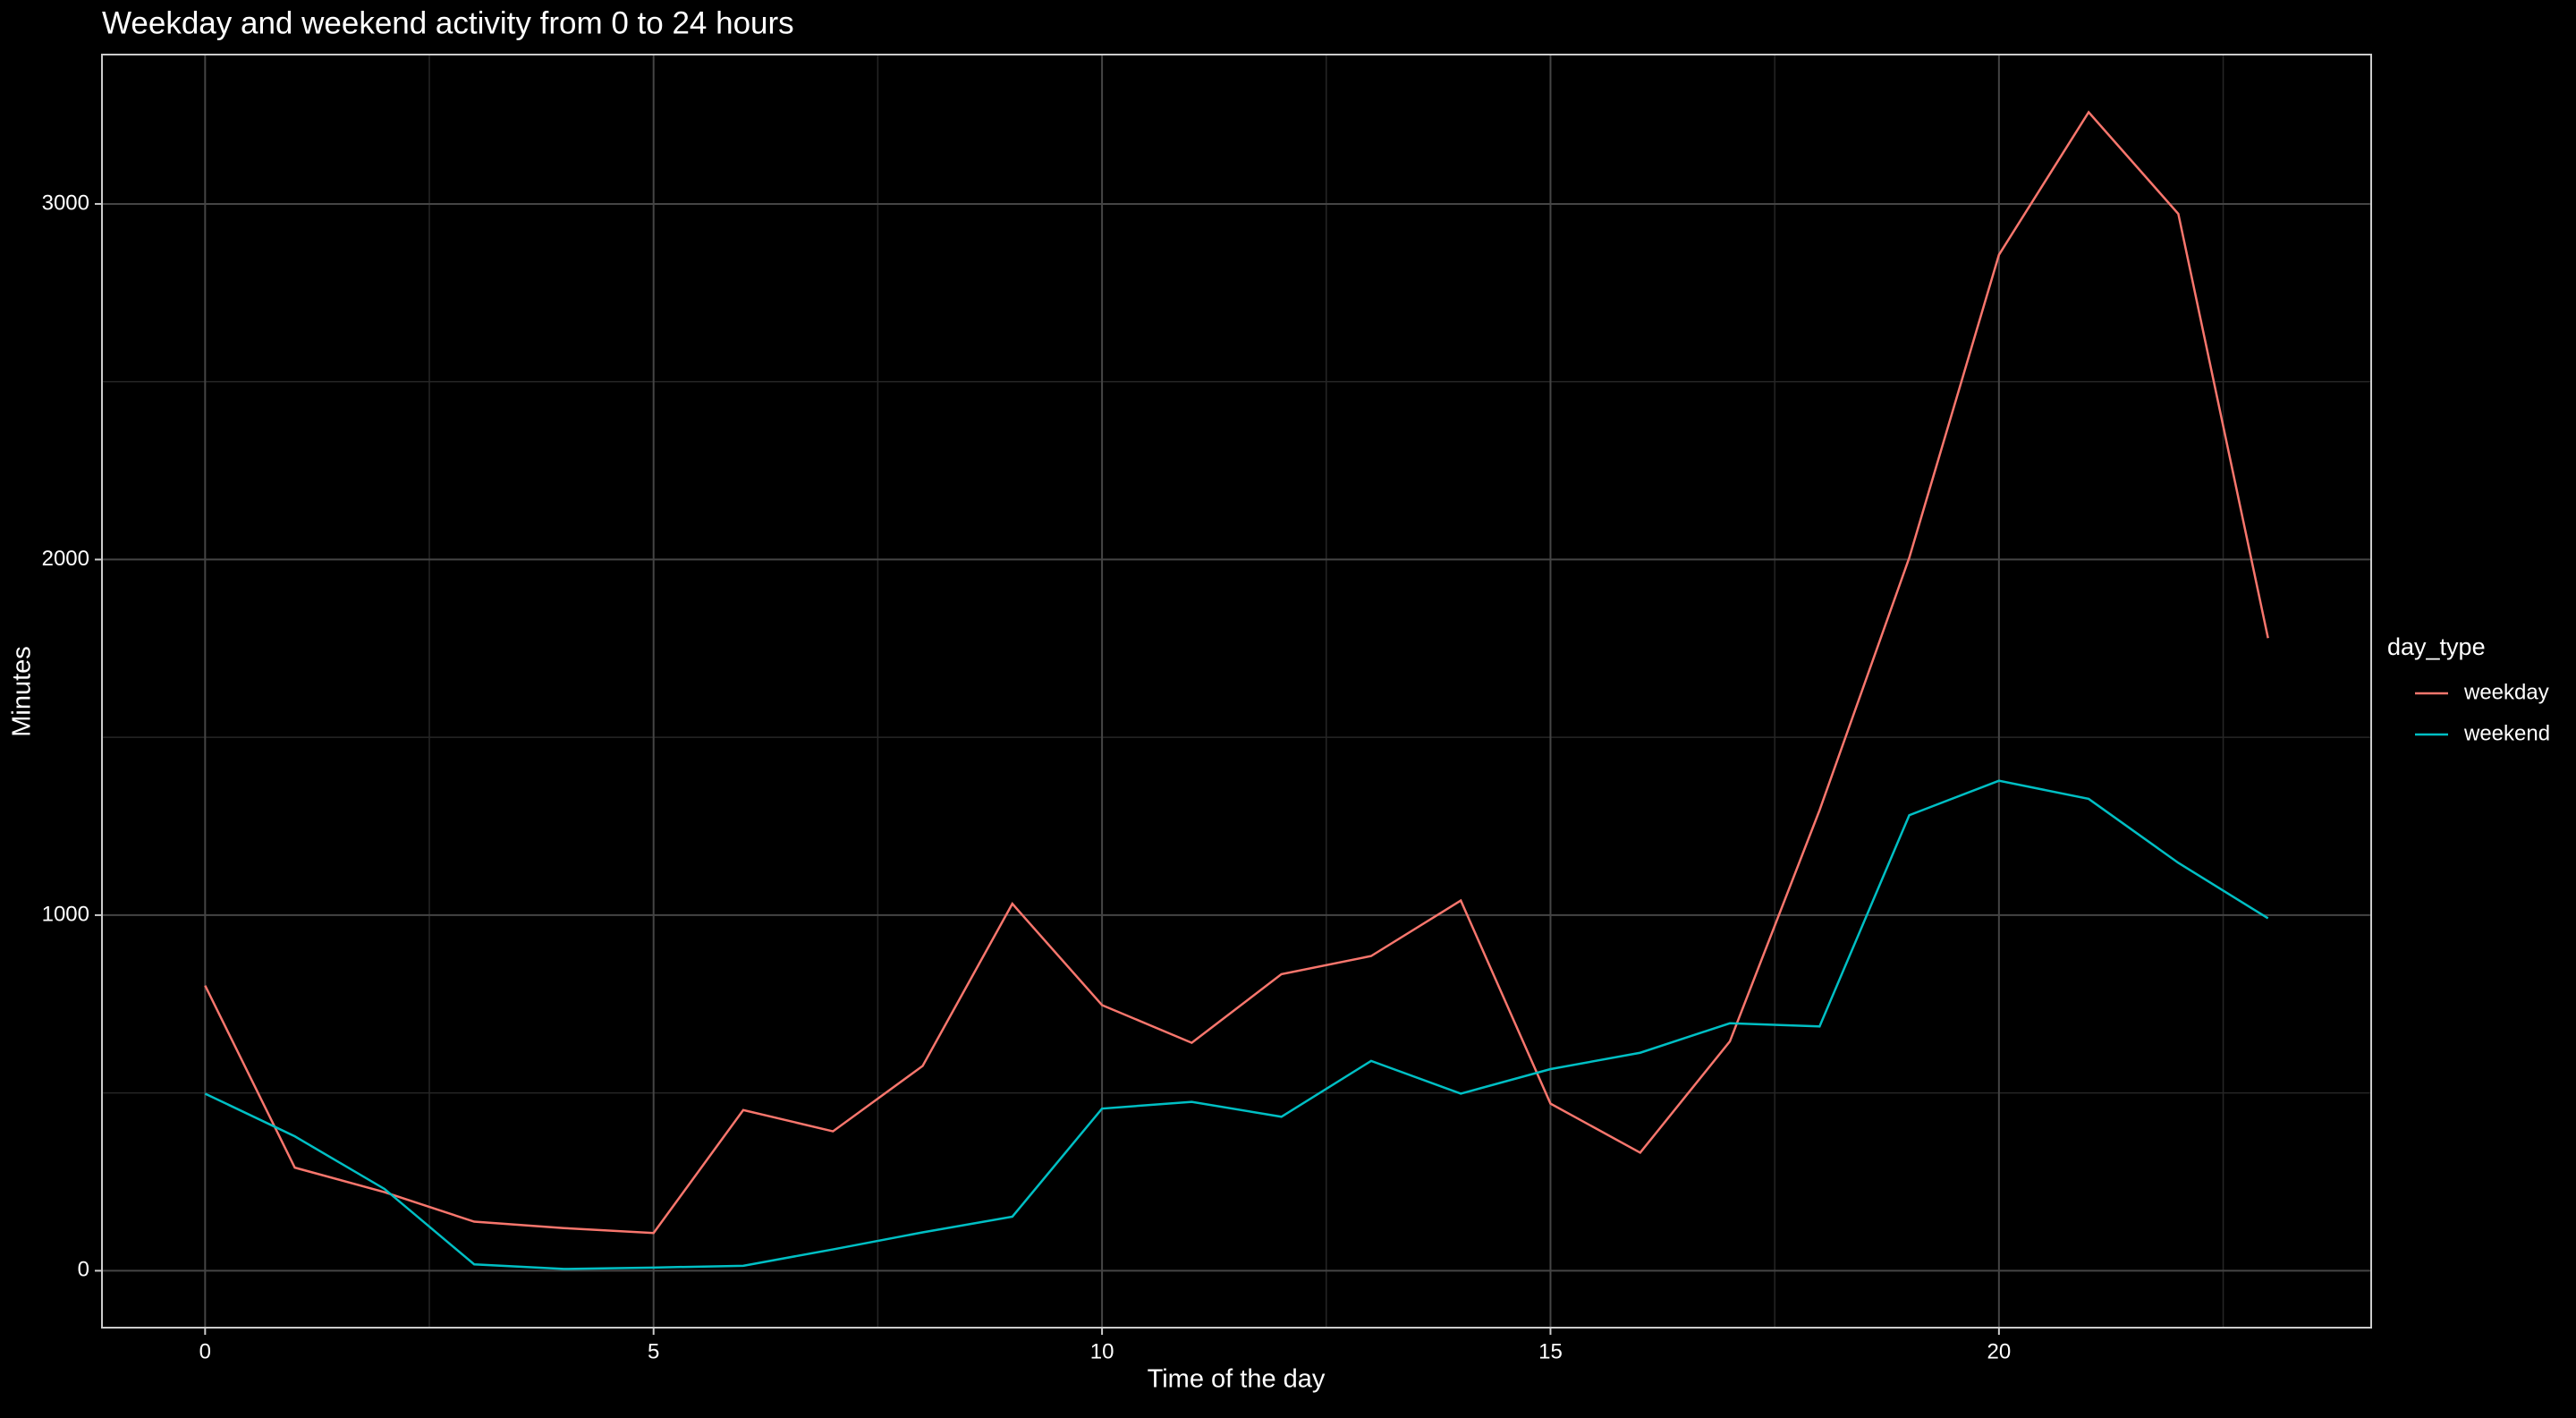 The image size is (2576, 1418). I want to click on x-tick-label: 15, so click(1550, 1351).